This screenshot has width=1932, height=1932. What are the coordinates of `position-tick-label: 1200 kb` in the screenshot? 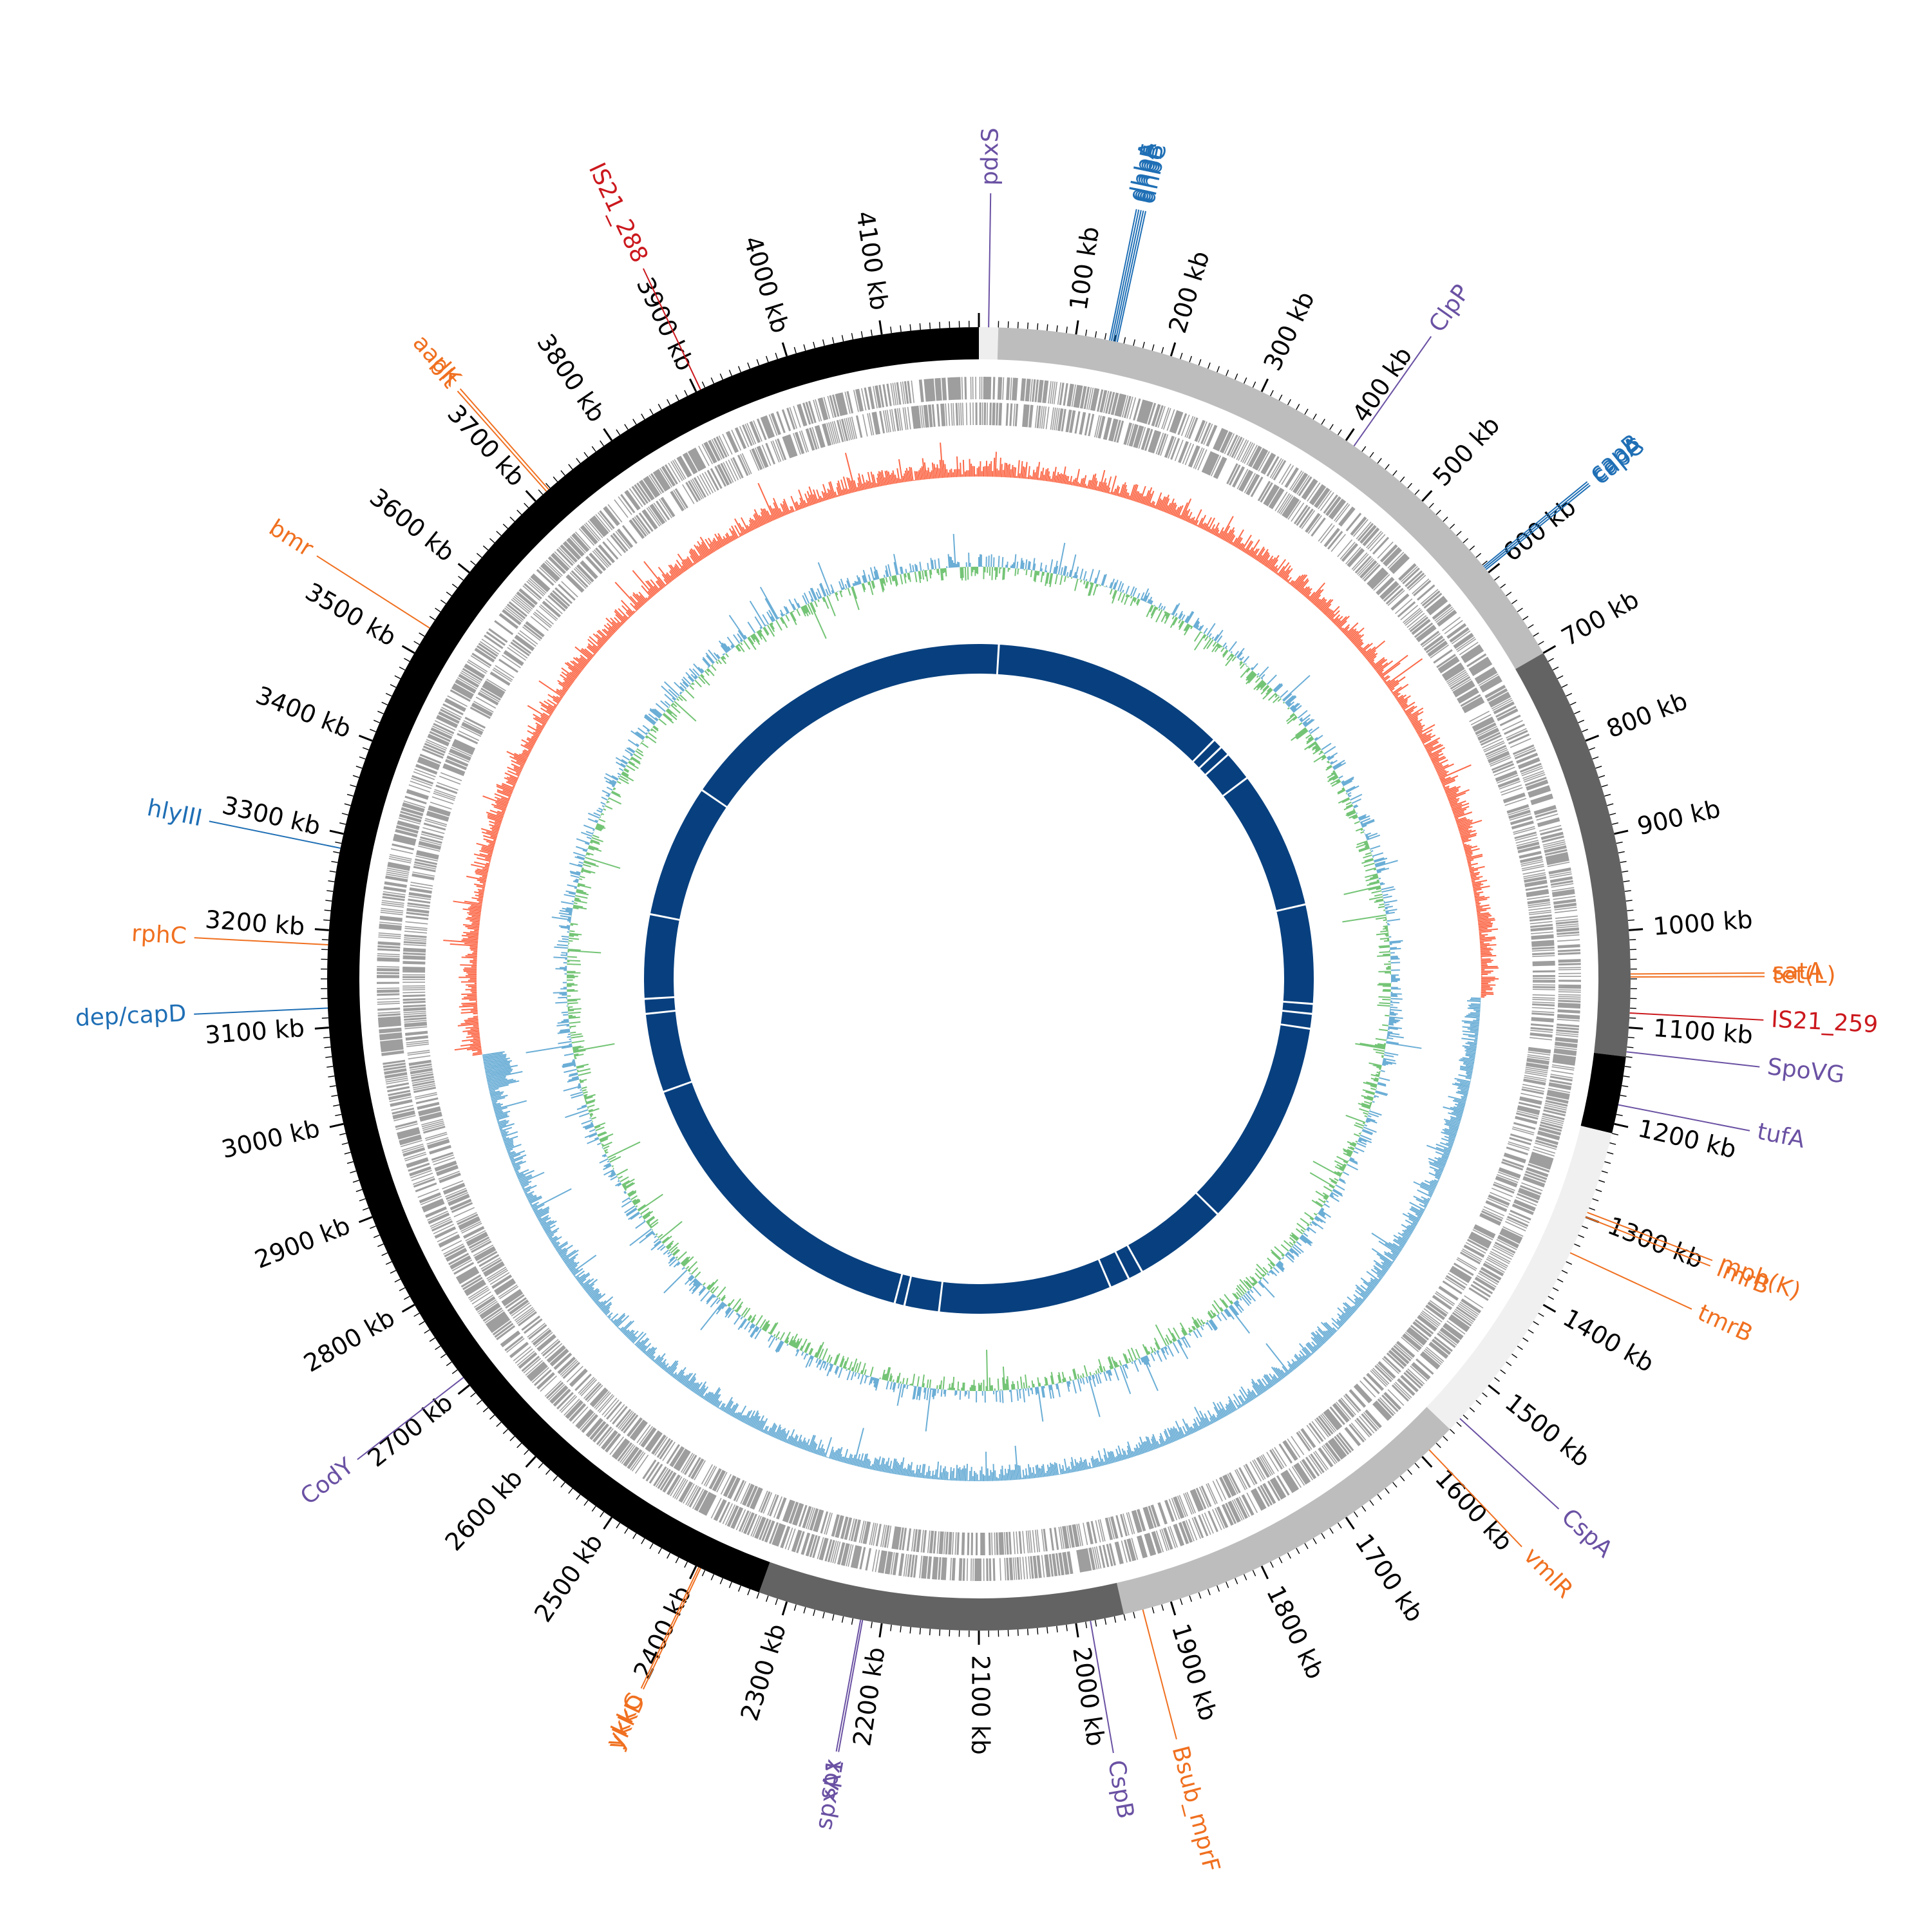 It's located at (1687, 1139).